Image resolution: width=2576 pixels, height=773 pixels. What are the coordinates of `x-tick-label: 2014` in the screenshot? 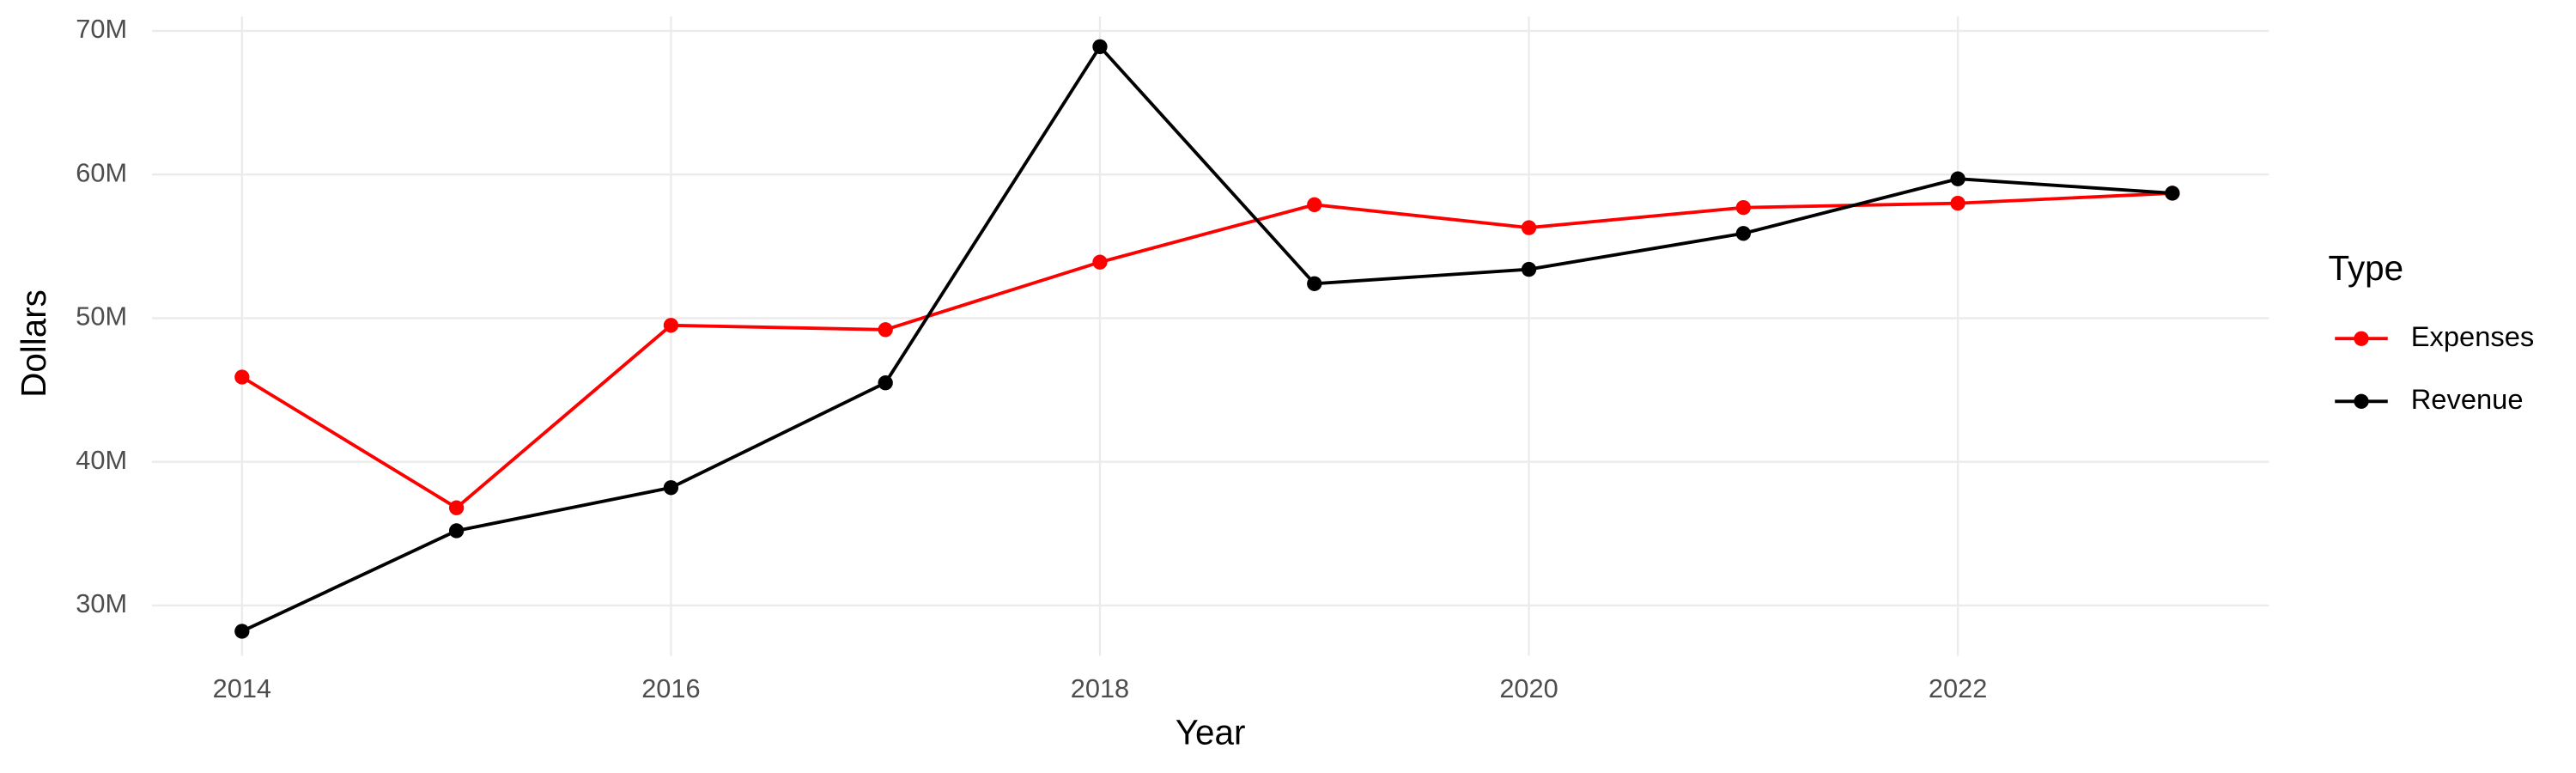 It's located at (242, 688).